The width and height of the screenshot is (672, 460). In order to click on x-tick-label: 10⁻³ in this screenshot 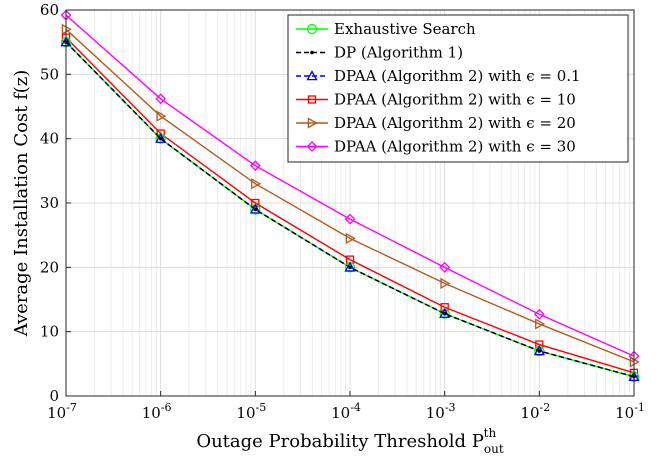, I will do `click(441, 411)`.